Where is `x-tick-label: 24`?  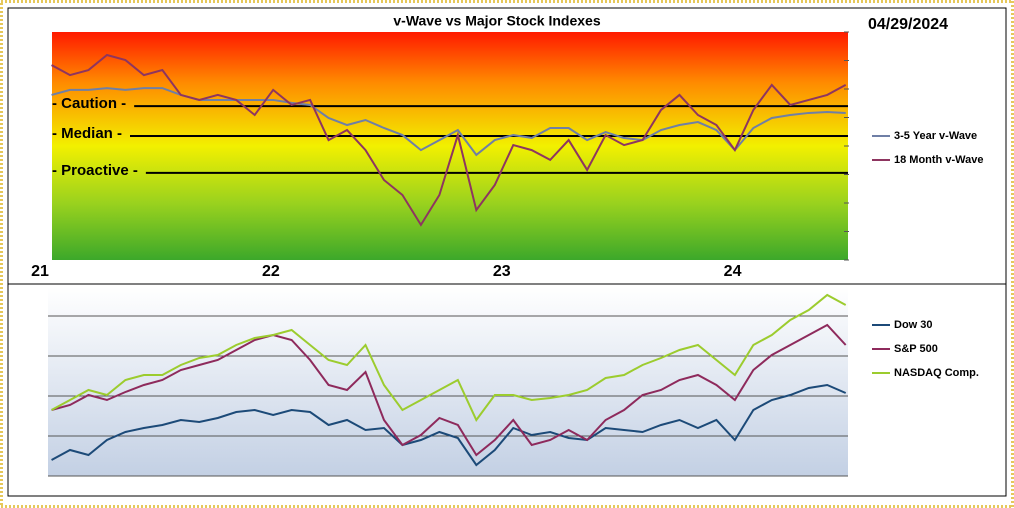
x-tick-label: 24 is located at coordinates (733, 271).